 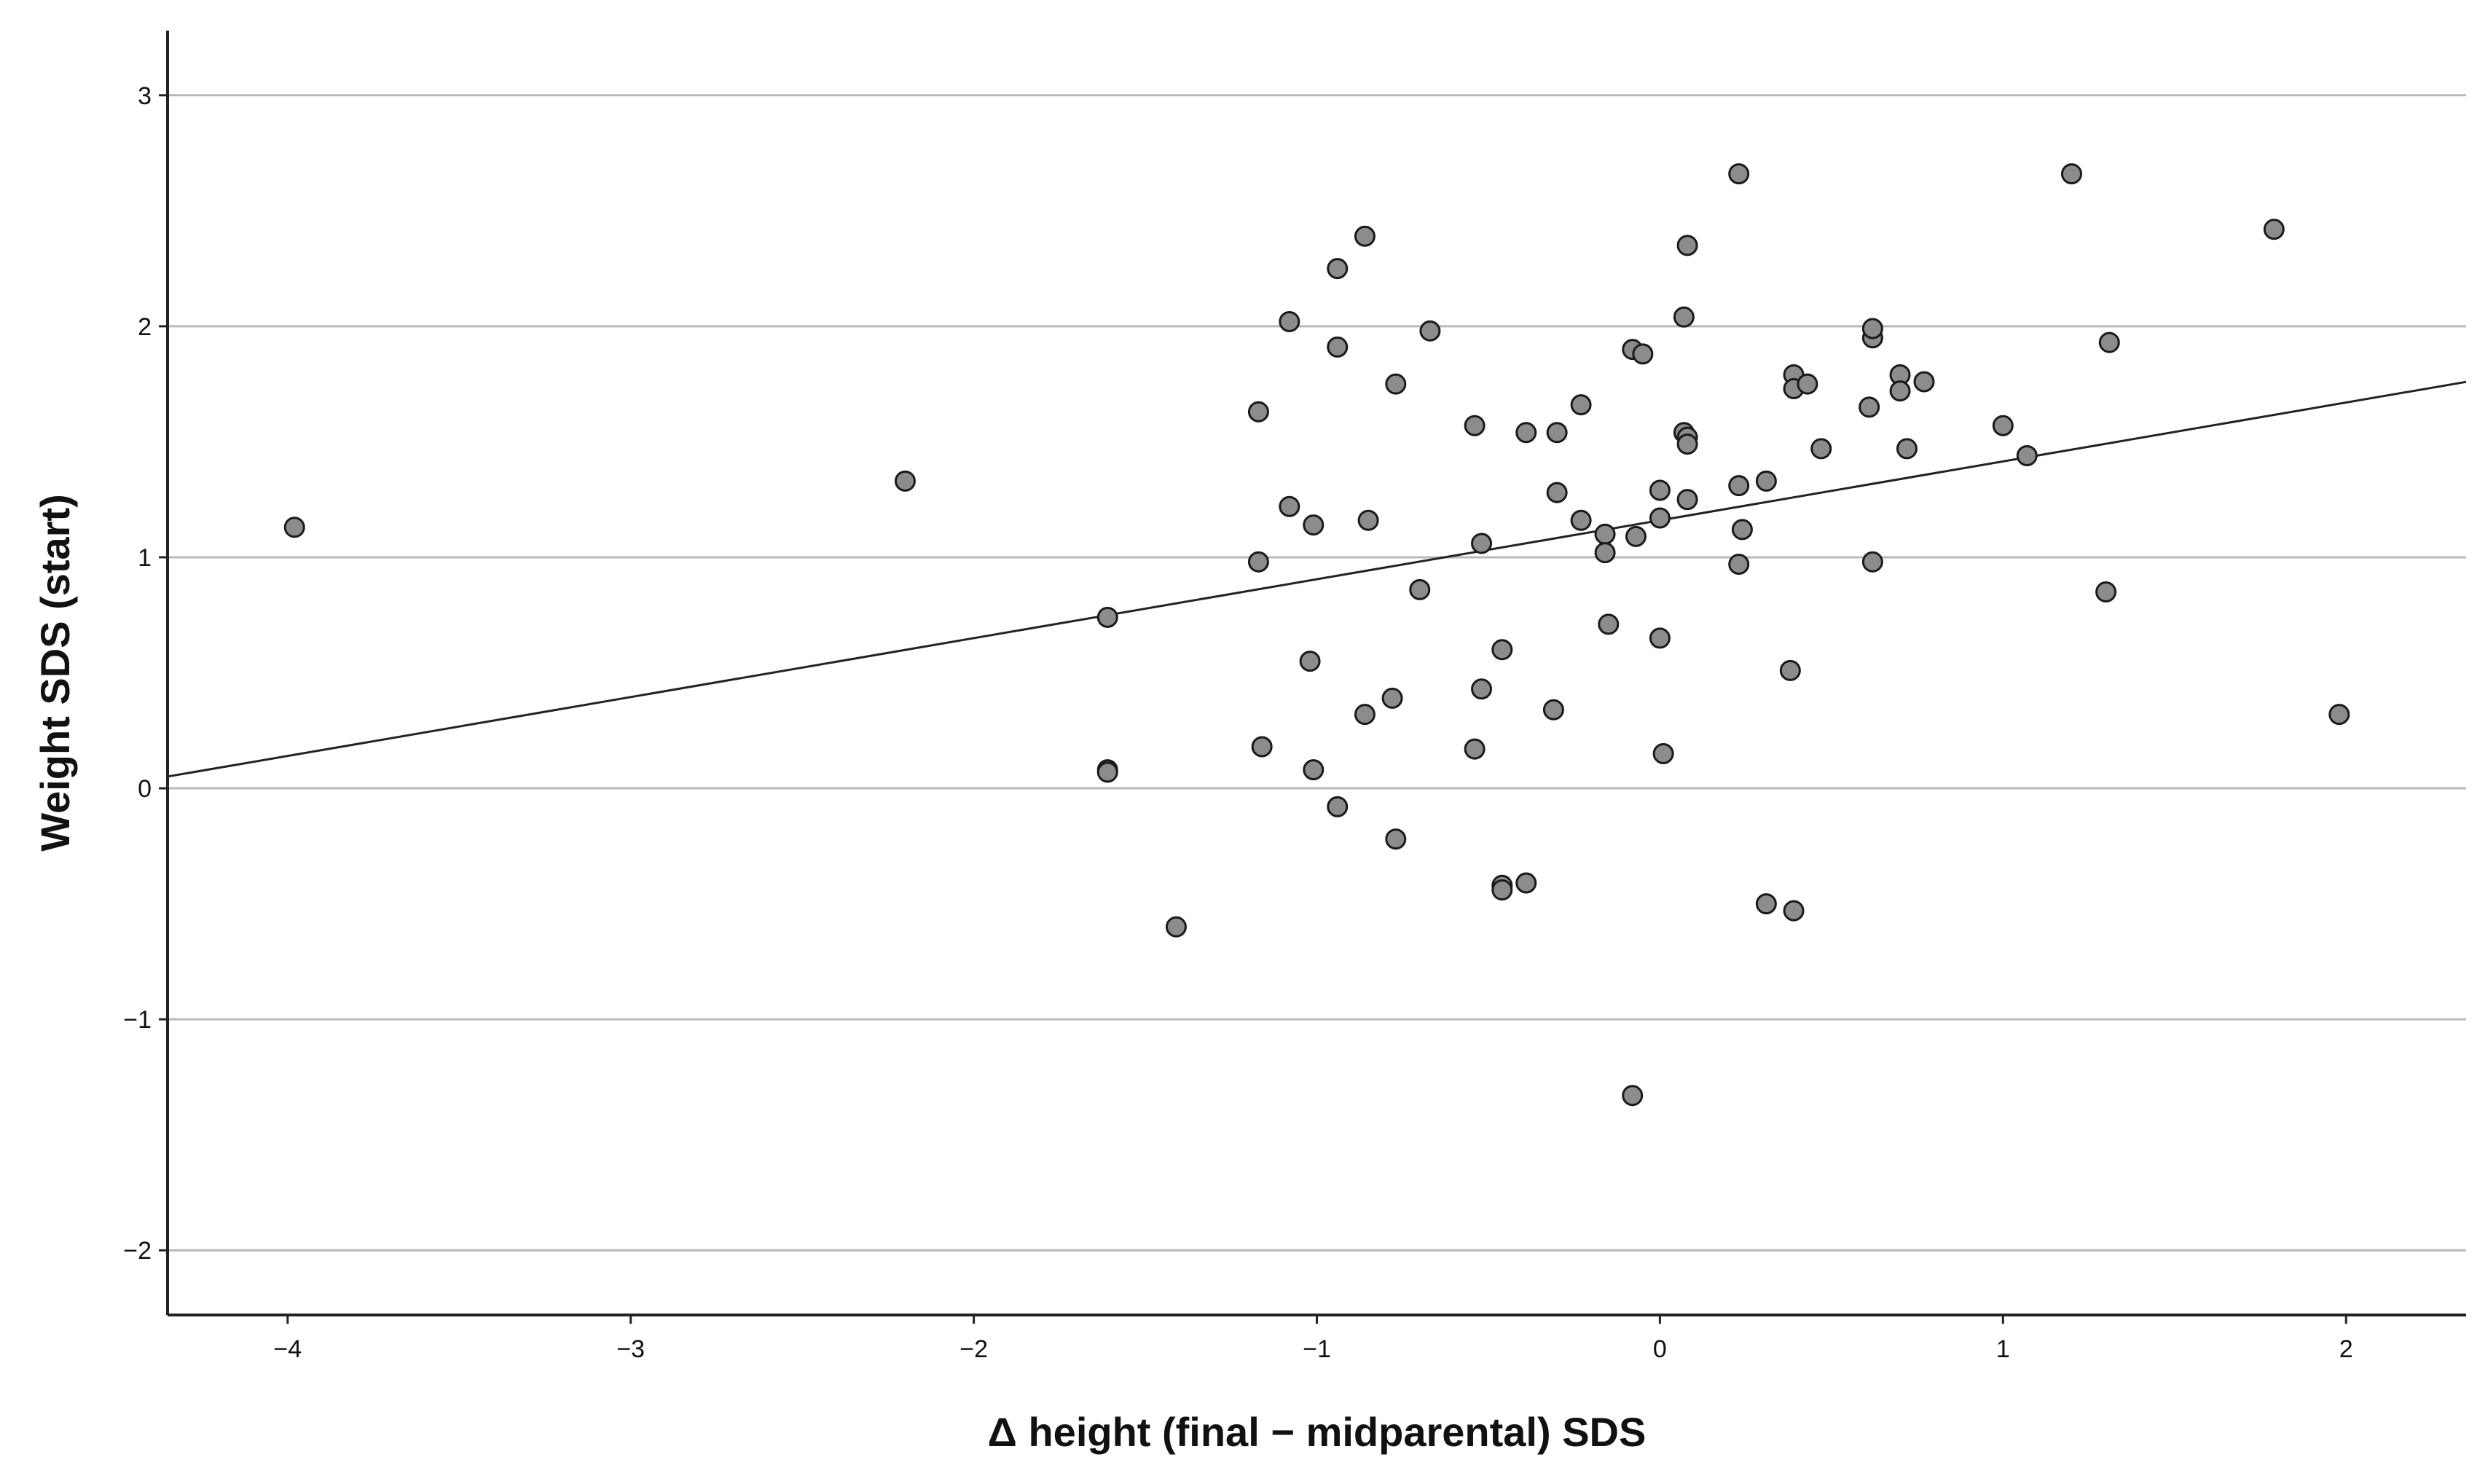 I want to click on y-tick-label: 2, so click(x=145, y=327).